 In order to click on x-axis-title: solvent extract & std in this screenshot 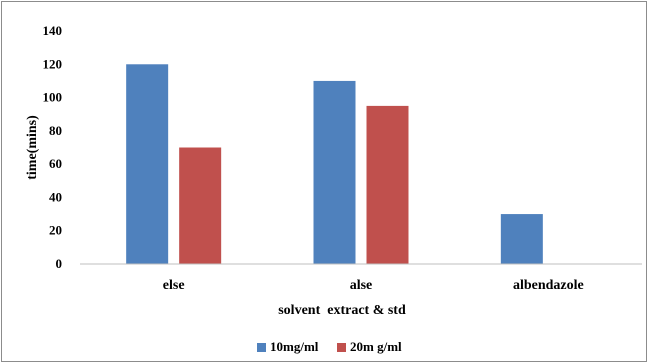, I will do `click(342, 310)`.